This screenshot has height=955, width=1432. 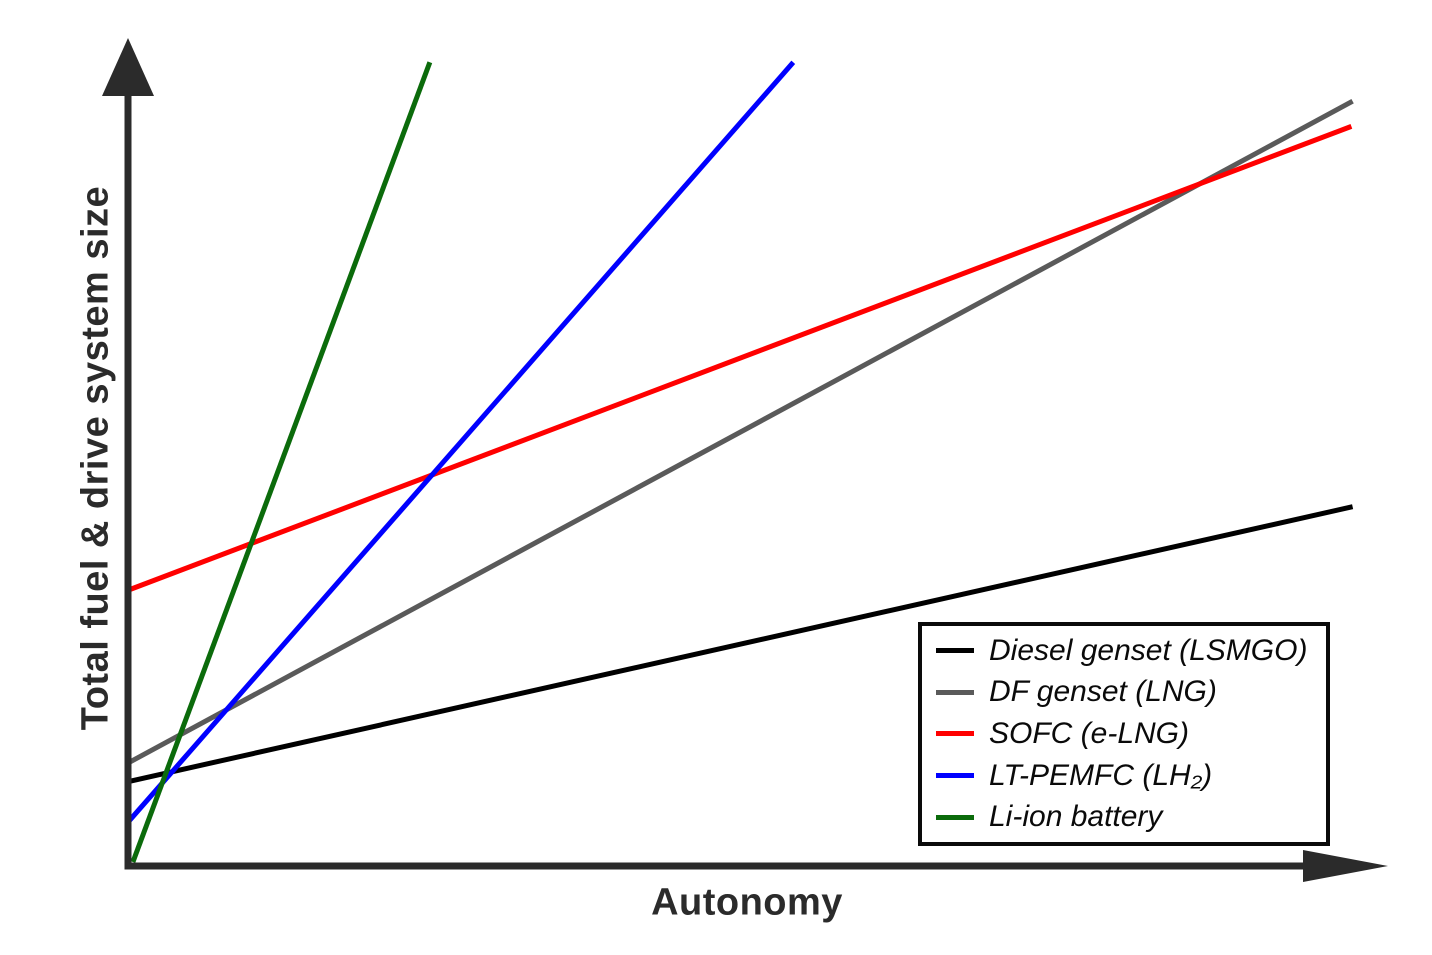 I want to click on legend-swatch-diesel-genset, so click(x=955, y=651).